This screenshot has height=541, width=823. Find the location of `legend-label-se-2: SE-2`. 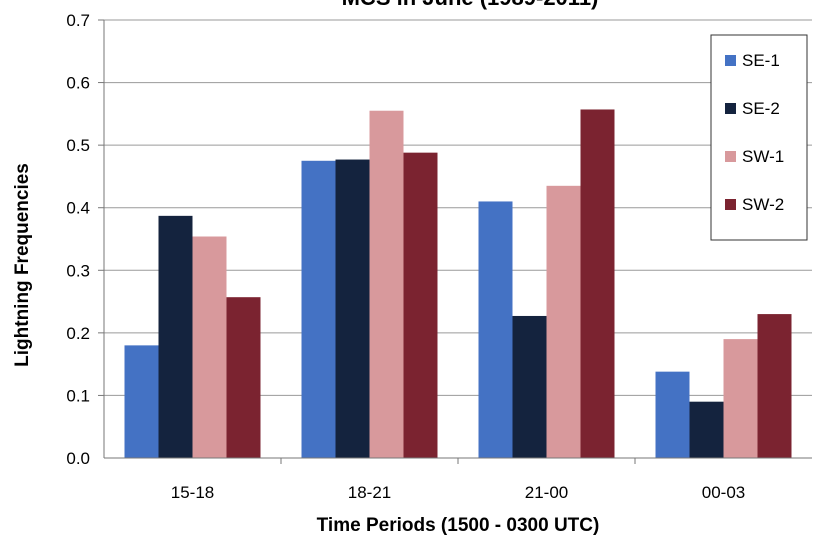

legend-label-se-2: SE-2 is located at coordinates (761, 108).